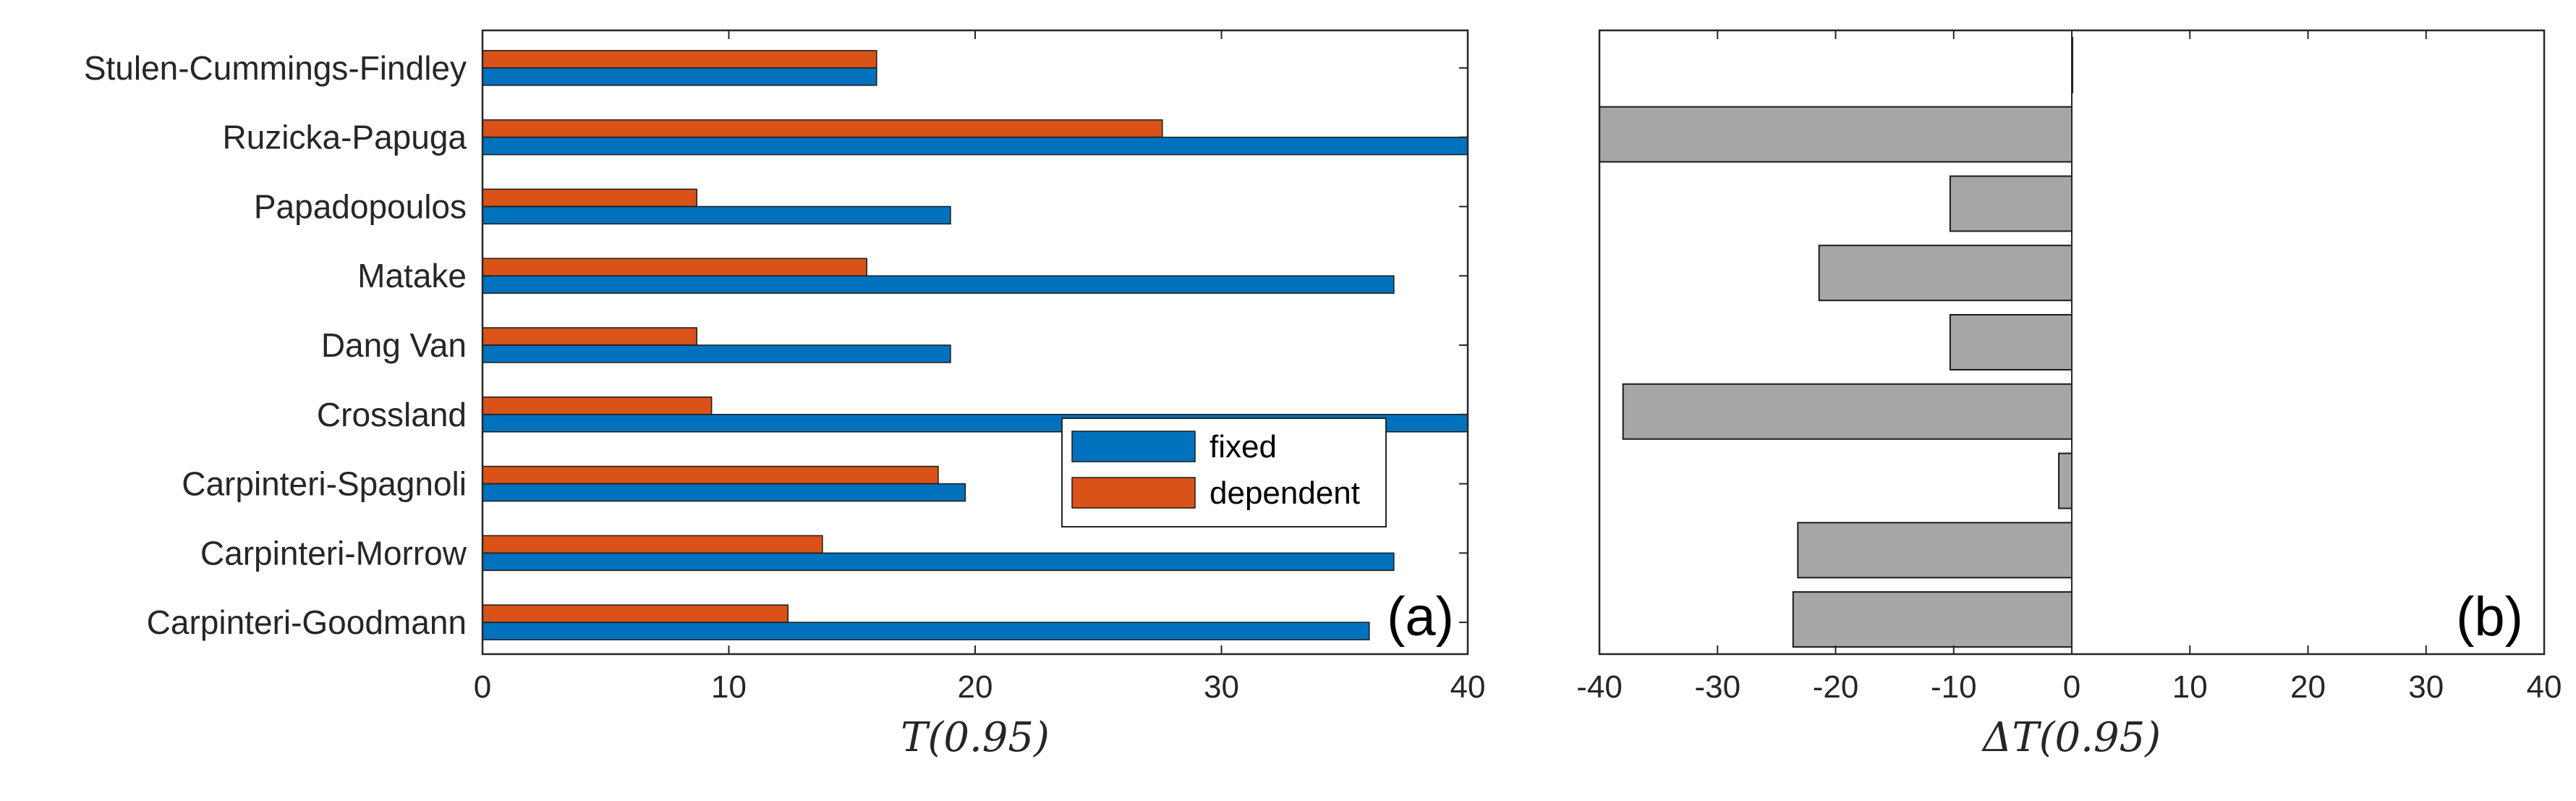 Image resolution: width=2576 pixels, height=801 pixels. I want to click on x-tick-label: -30, so click(1717, 687).